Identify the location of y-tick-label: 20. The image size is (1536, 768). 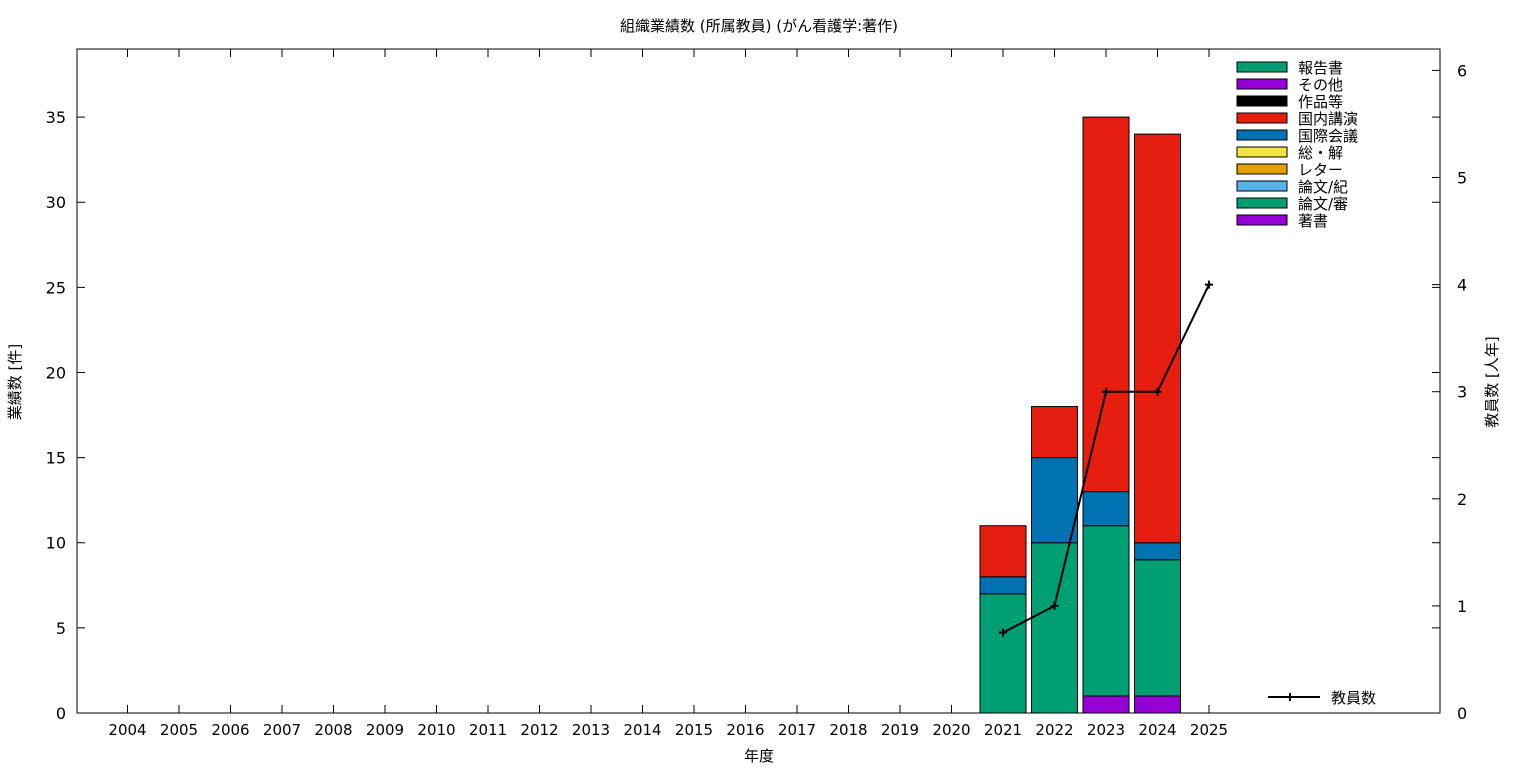
(56, 372).